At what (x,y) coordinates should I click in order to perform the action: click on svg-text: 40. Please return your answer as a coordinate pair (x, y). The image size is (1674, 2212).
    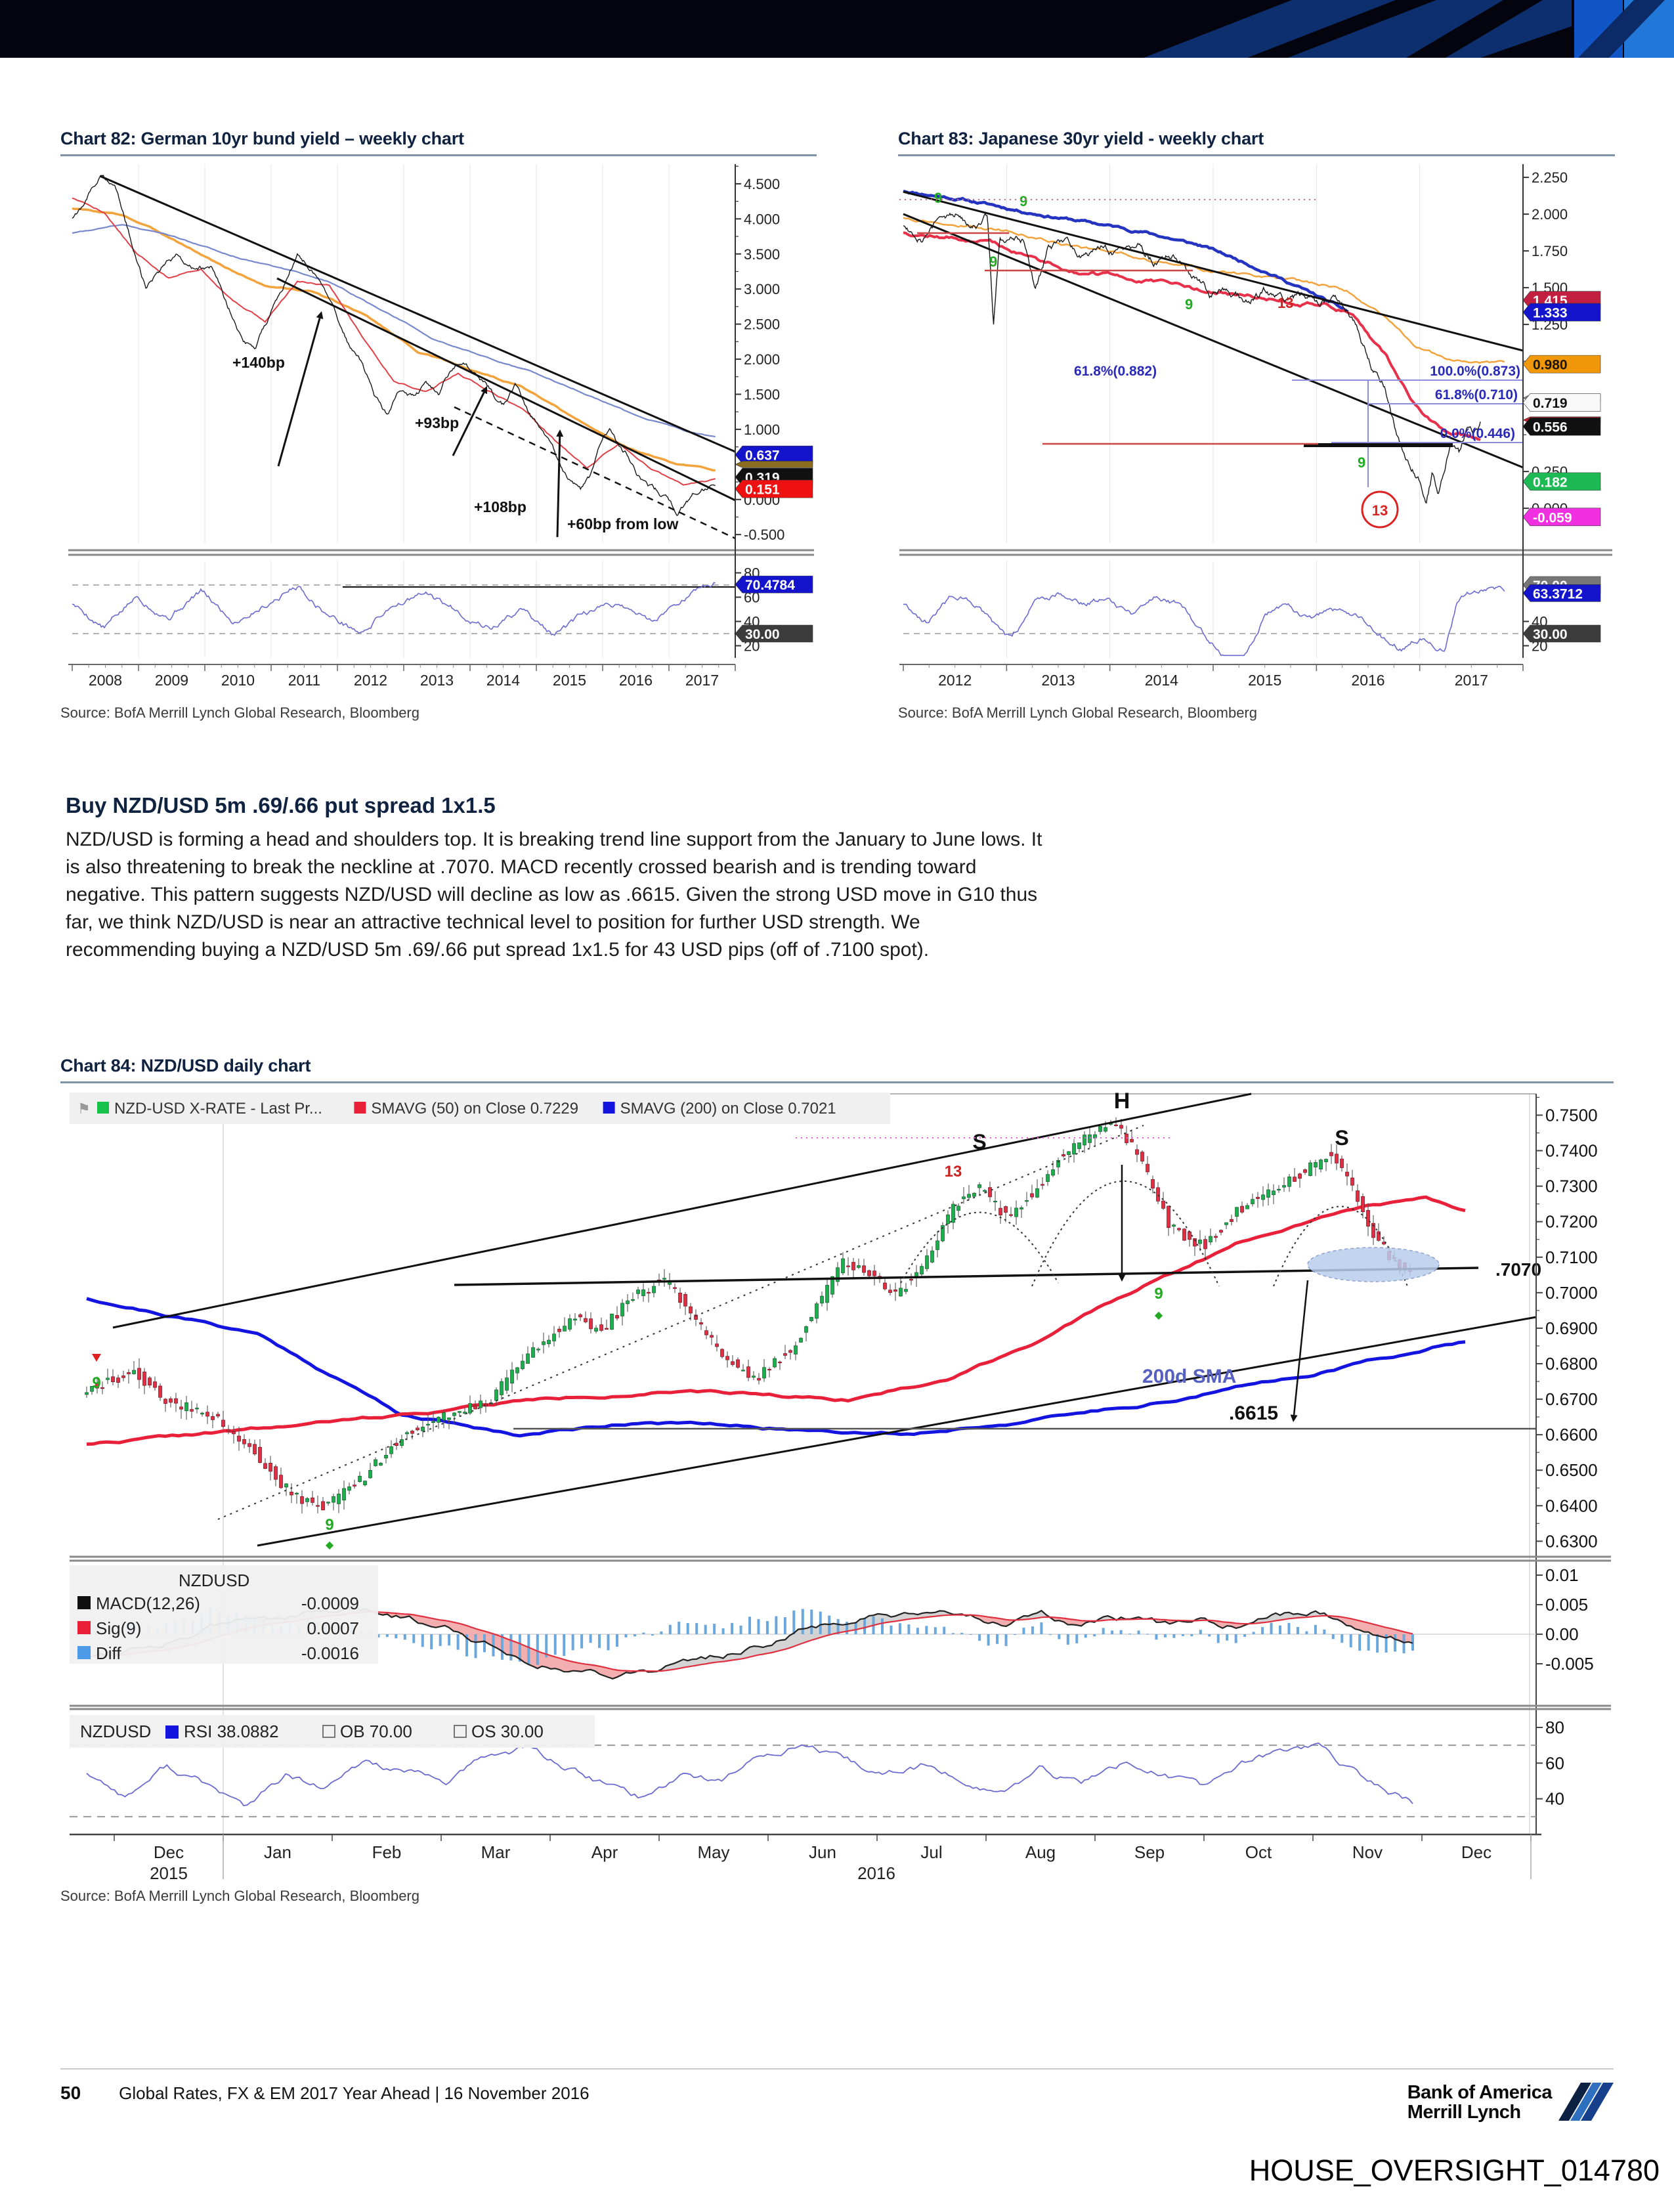
    Looking at the image, I should click on (1554, 1799).